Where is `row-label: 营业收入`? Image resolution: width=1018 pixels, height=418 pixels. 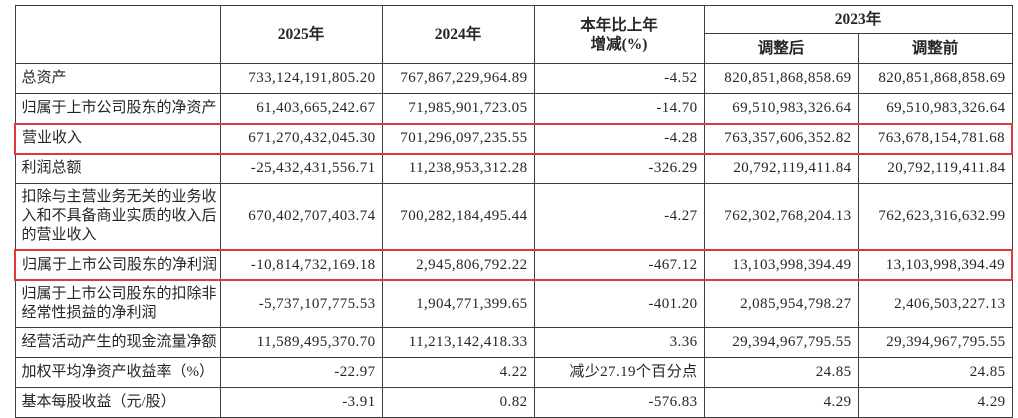
row-label: 营业收入 is located at coordinates (117, 138).